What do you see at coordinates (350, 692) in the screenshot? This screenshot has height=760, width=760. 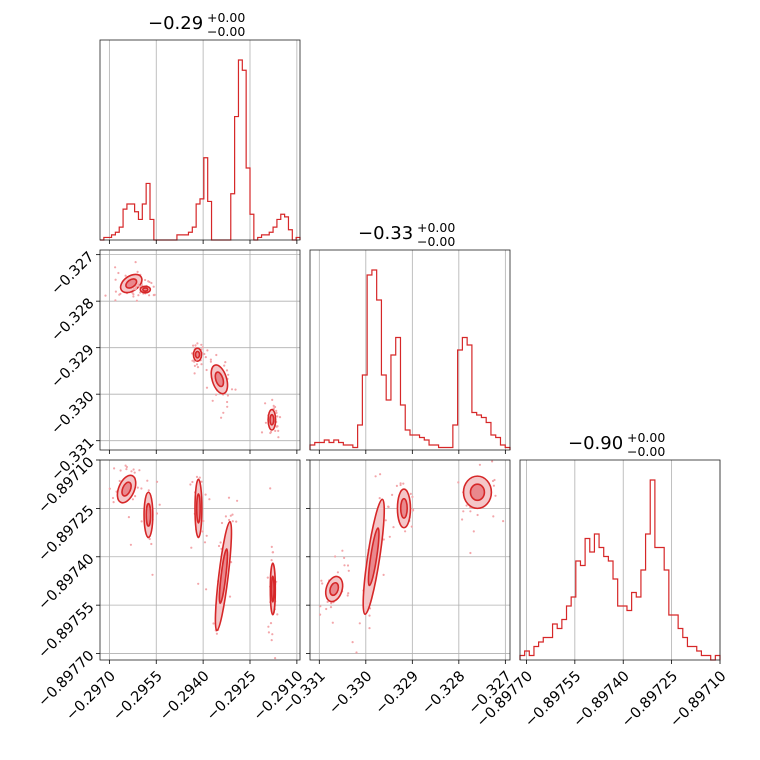 I see `x-tick-label-param-1-1: −0.330` at bounding box center [350, 692].